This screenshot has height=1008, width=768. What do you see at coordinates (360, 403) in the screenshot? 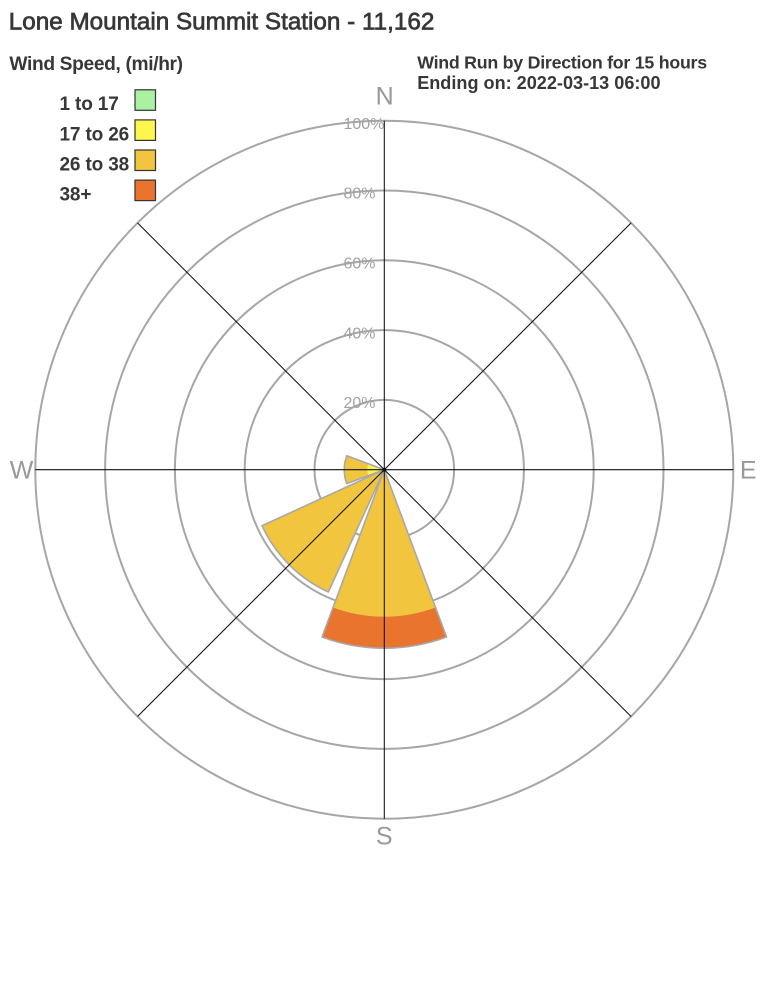
I see `svg-text: 20%` at bounding box center [360, 403].